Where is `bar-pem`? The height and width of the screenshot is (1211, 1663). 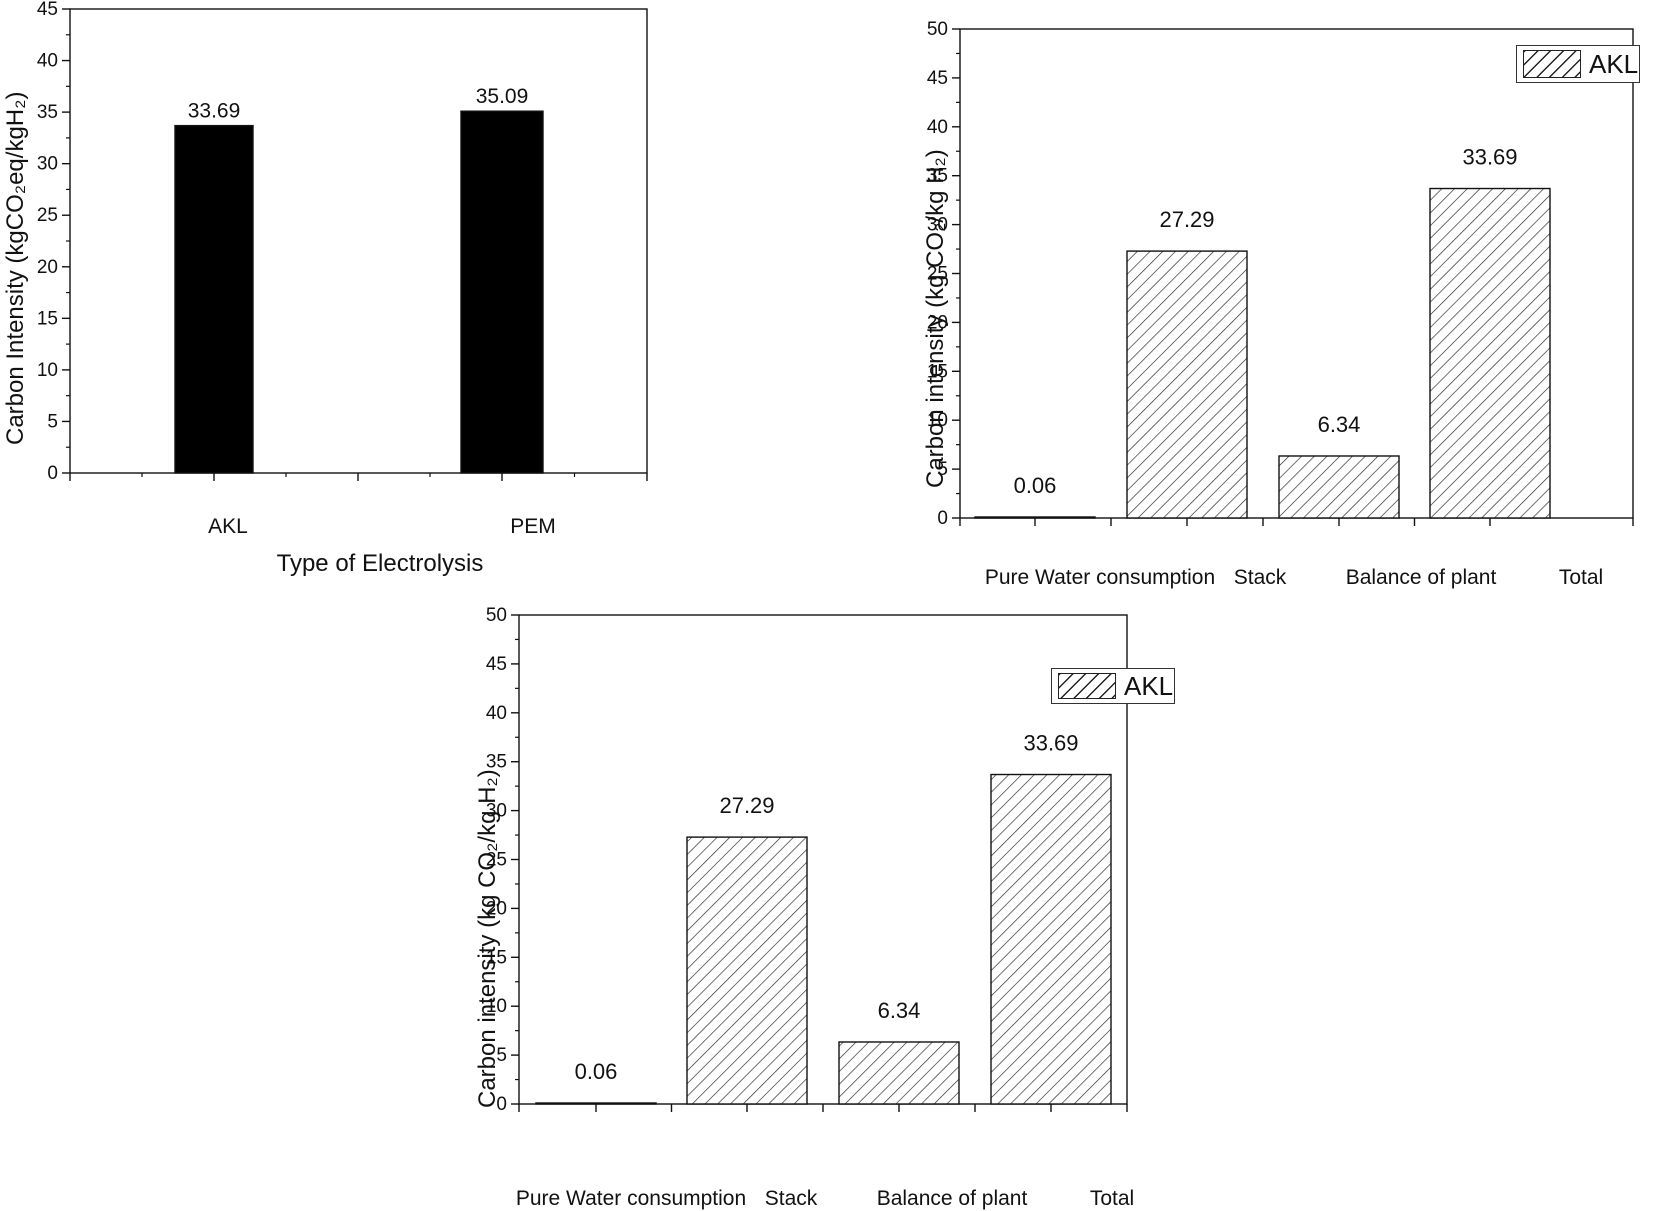
bar-pem is located at coordinates (502, 292).